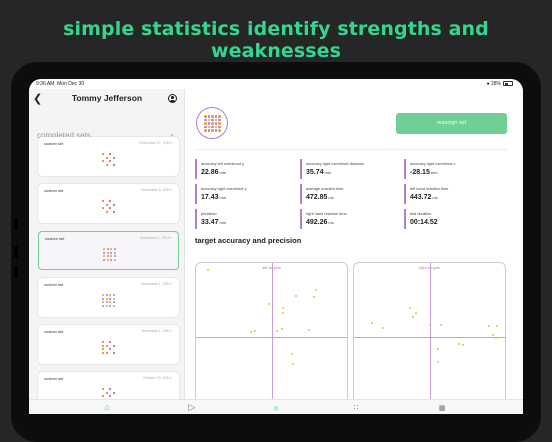 The image size is (552, 442). What do you see at coordinates (38, 99) in the screenshot?
I see `back-icon: ❮` at bounding box center [38, 99].